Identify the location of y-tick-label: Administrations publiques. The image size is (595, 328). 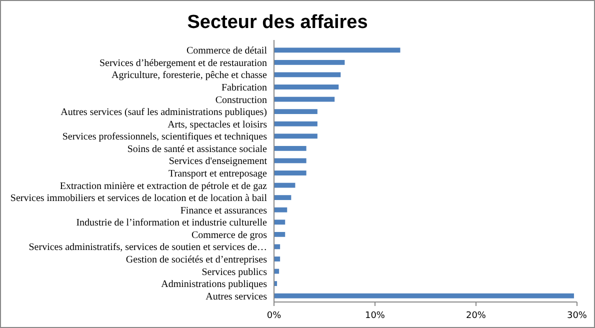
(214, 284).